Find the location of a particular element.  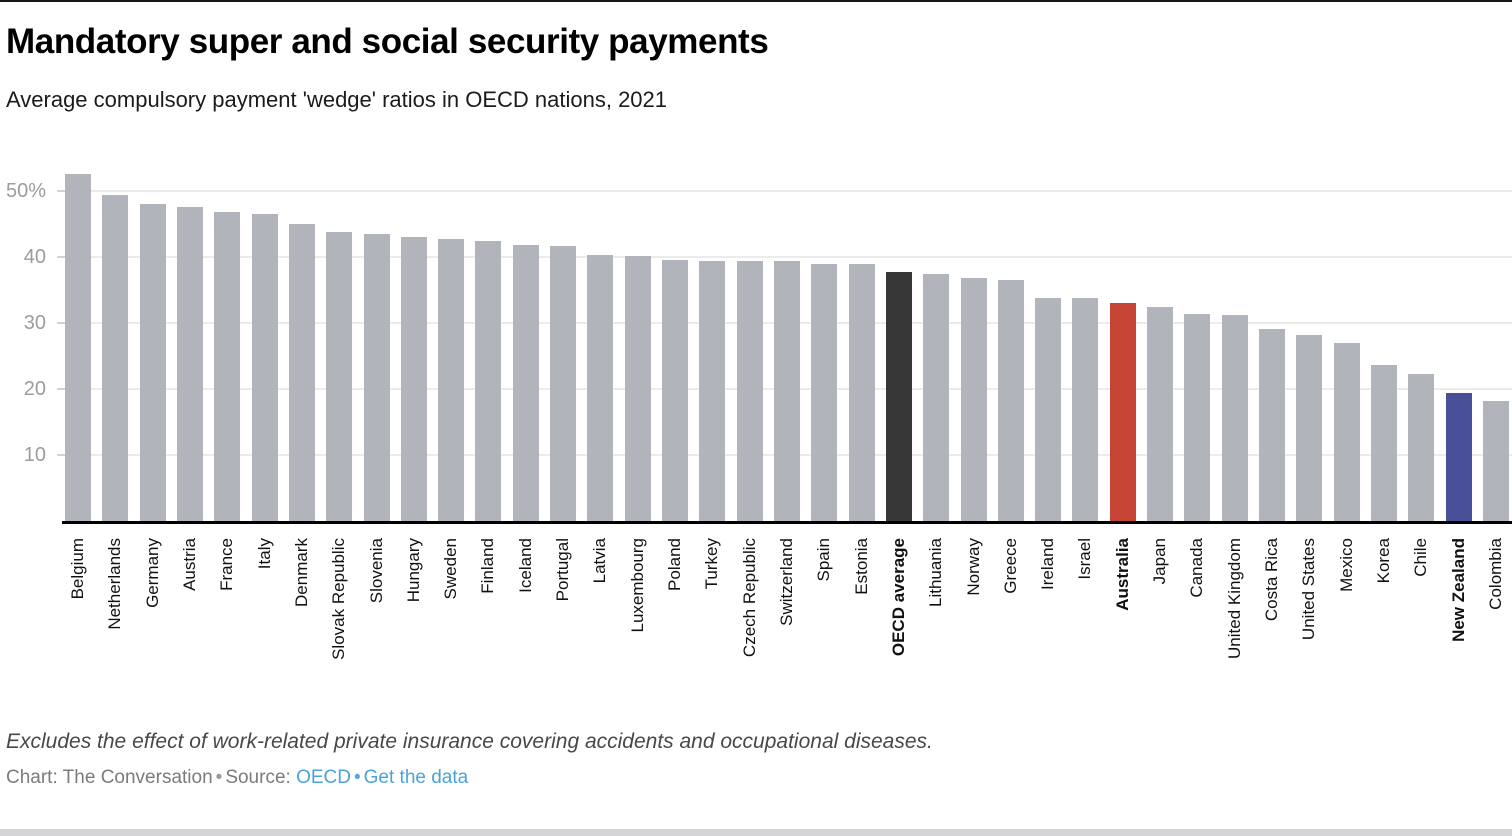

x-label-oecd-average: OECD average is located at coordinates (898, 597).